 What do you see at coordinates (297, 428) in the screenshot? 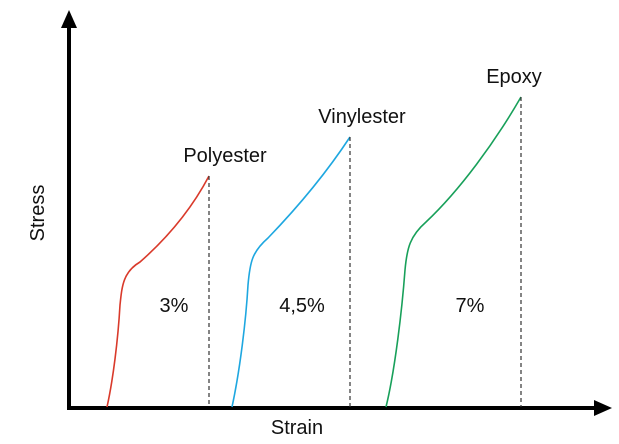
I see `x-axis-label: Strain` at bounding box center [297, 428].